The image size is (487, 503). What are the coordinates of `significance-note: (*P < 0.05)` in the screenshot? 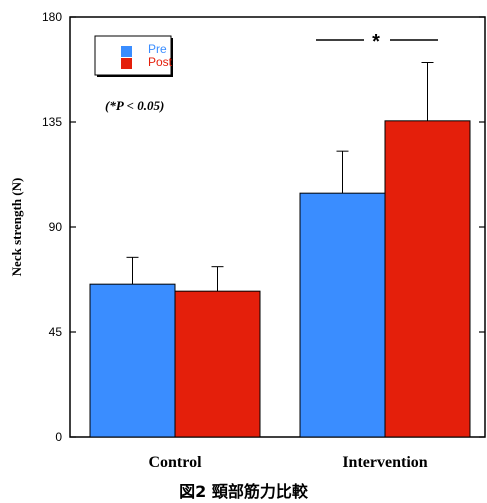 It's located at (134, 105).